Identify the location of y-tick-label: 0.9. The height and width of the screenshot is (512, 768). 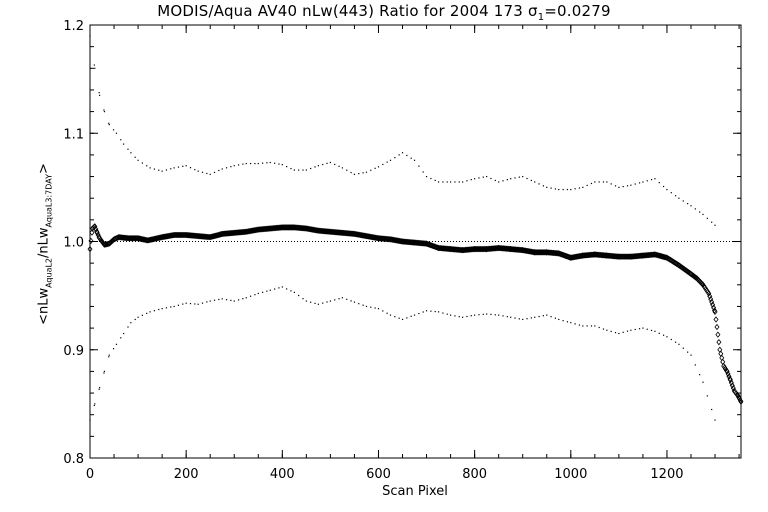
(73, 351).